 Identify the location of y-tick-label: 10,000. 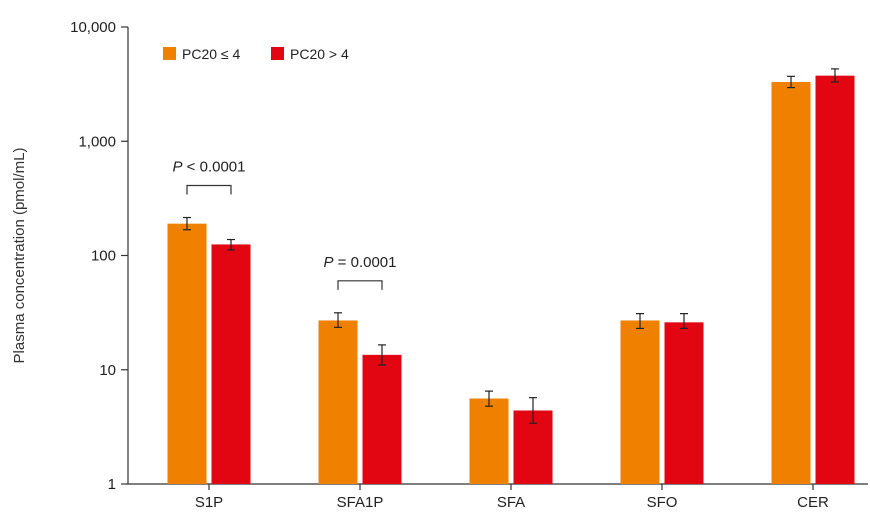
(93, 27).